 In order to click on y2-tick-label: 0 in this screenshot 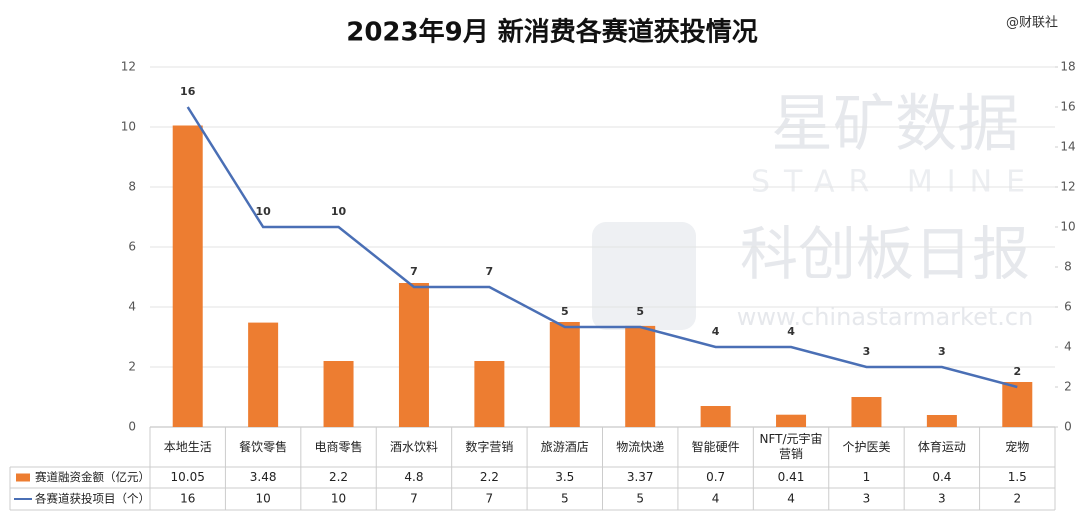, I will do `click(1068, 427)`.